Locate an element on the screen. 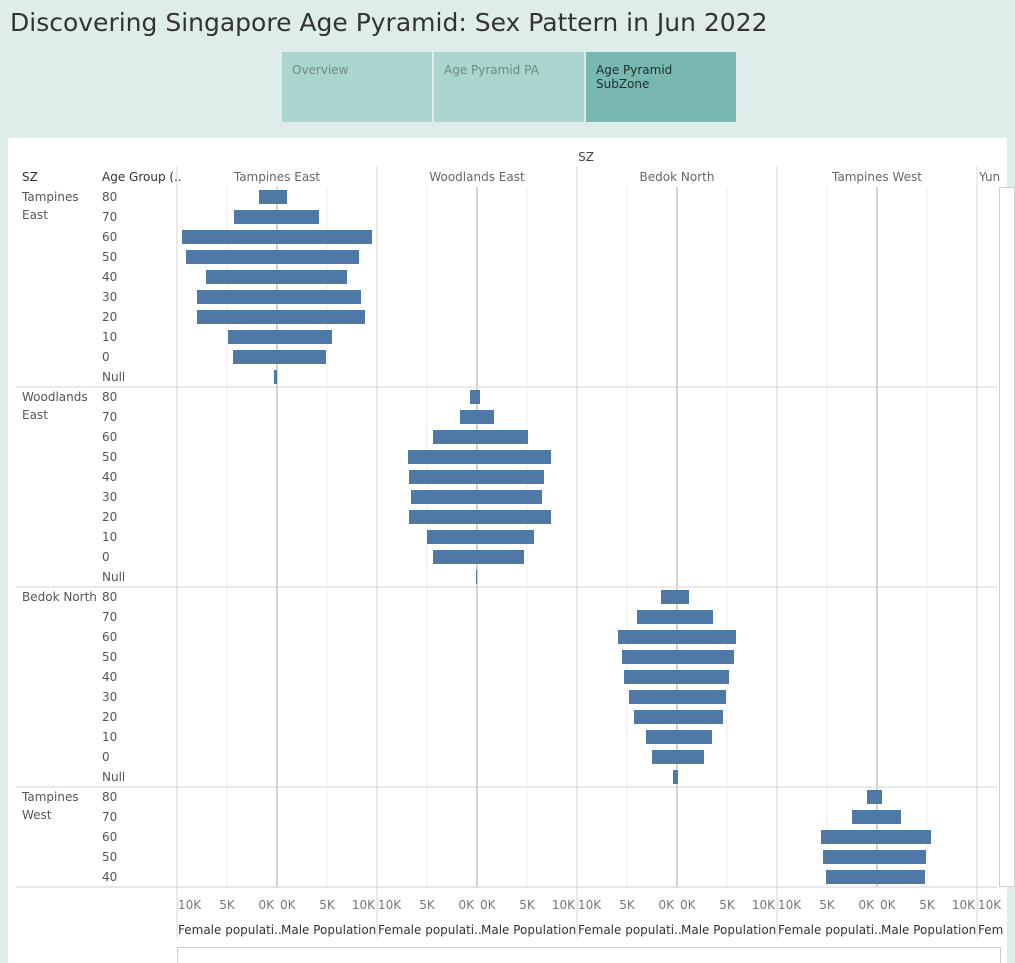 The height and width of the screenshot is (963, 1015). age-label: 70 is located at coordinates (109, 817).